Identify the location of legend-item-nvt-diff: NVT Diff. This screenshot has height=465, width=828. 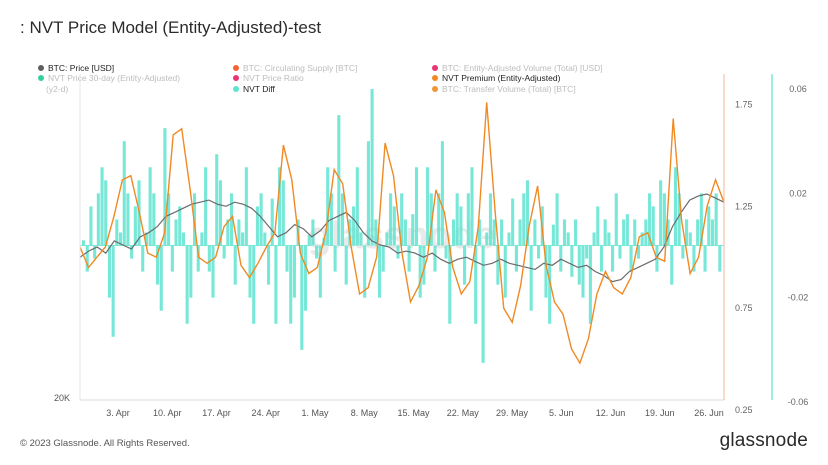
(254, 89).